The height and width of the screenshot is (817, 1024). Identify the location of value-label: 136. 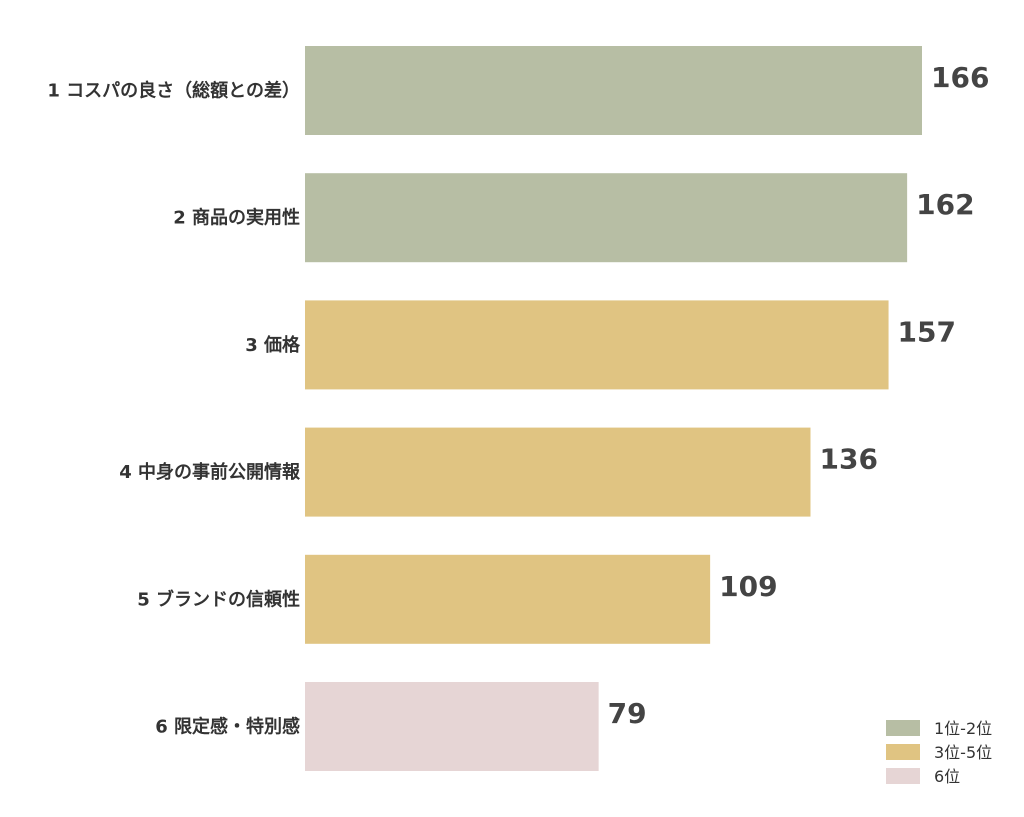
(848, 459).